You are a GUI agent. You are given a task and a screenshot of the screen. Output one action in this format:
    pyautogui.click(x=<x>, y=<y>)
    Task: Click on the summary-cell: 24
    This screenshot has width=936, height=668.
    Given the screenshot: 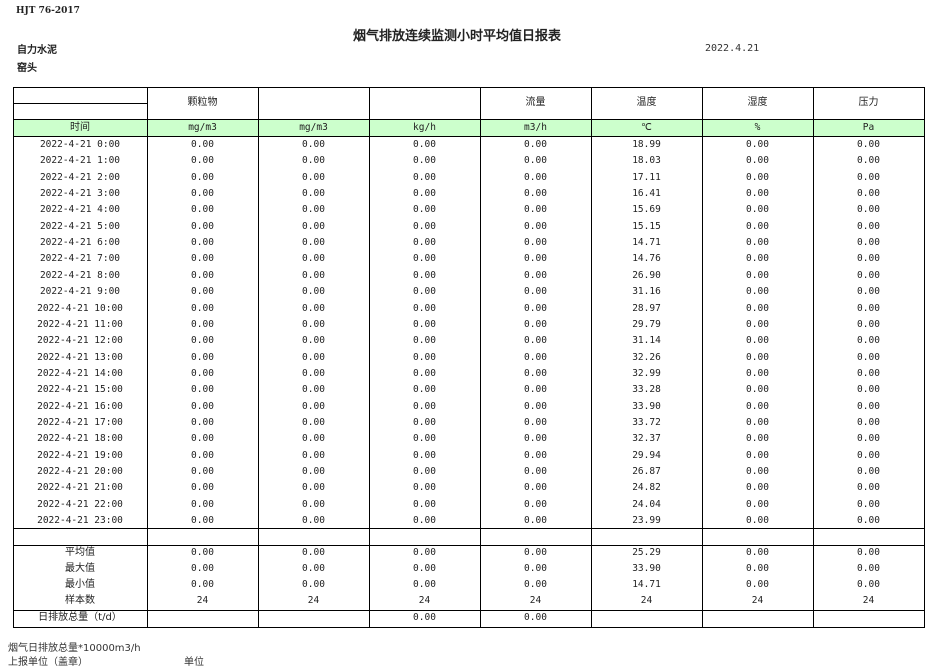 What is the action you would take?
    pyautogui.click(x=868, y=600)
    